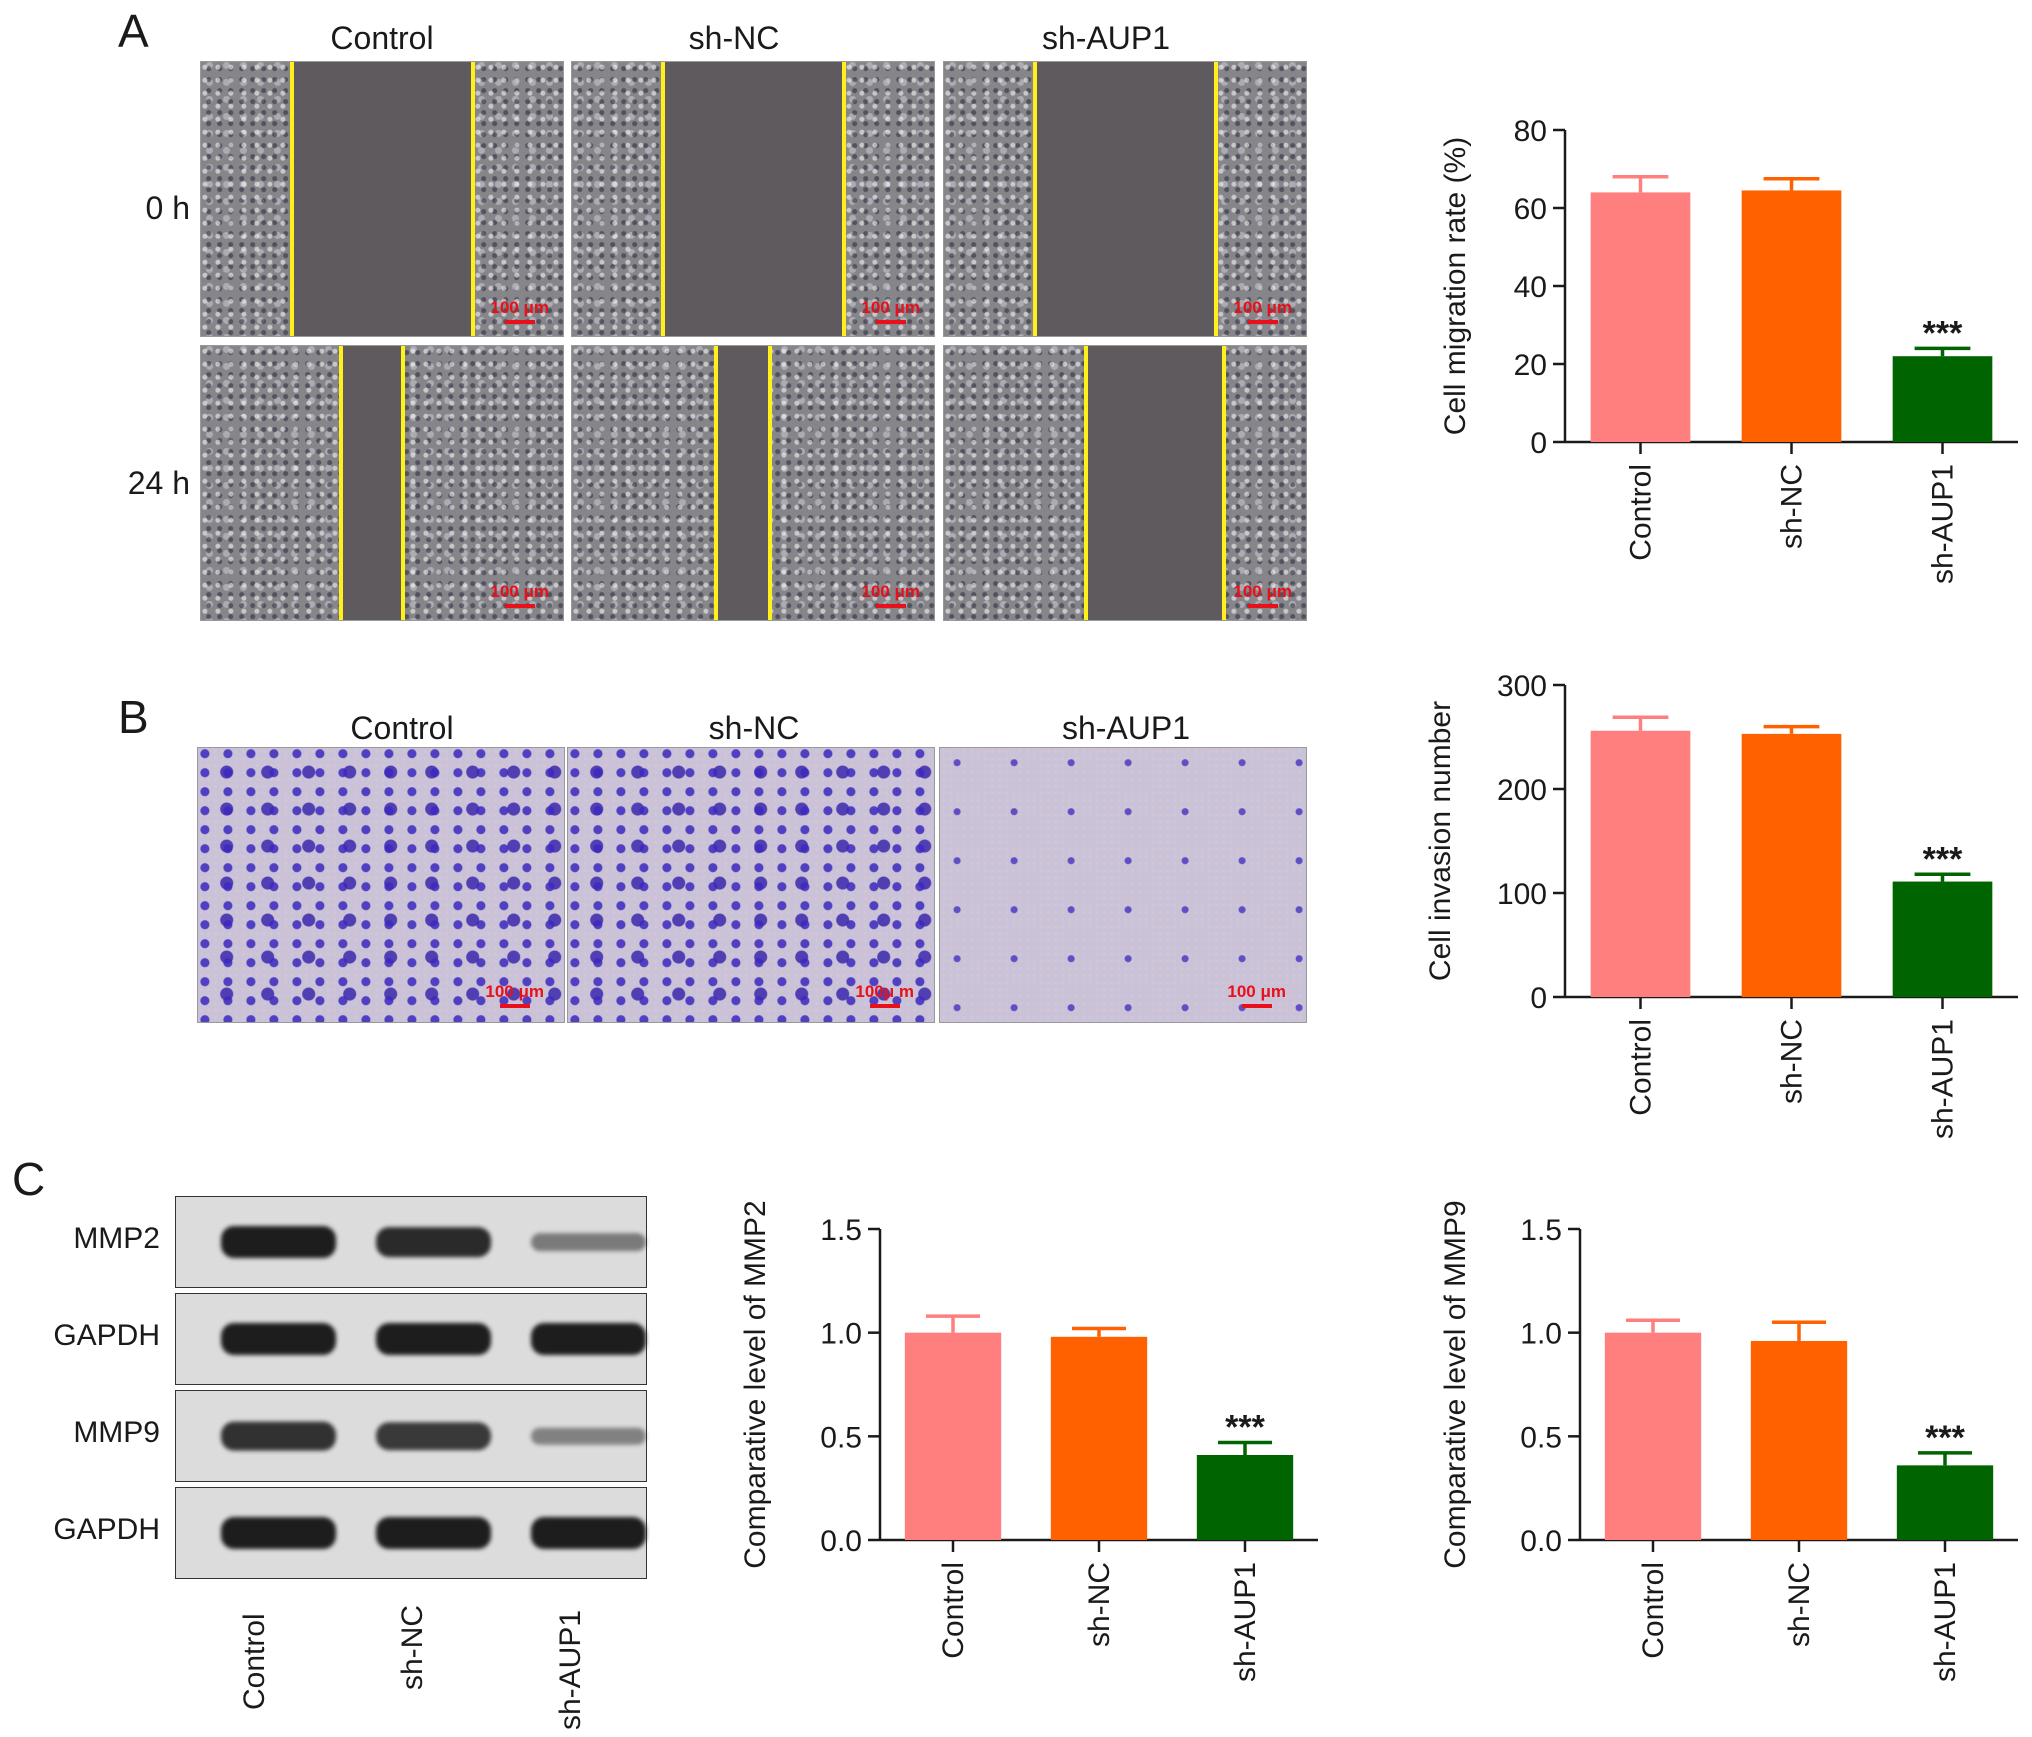 Image resolution: width=2032 pixels, height=1737 pixels. I want to click on transwell-image-sh-aup1: 100 μm, so click(1123, 885).